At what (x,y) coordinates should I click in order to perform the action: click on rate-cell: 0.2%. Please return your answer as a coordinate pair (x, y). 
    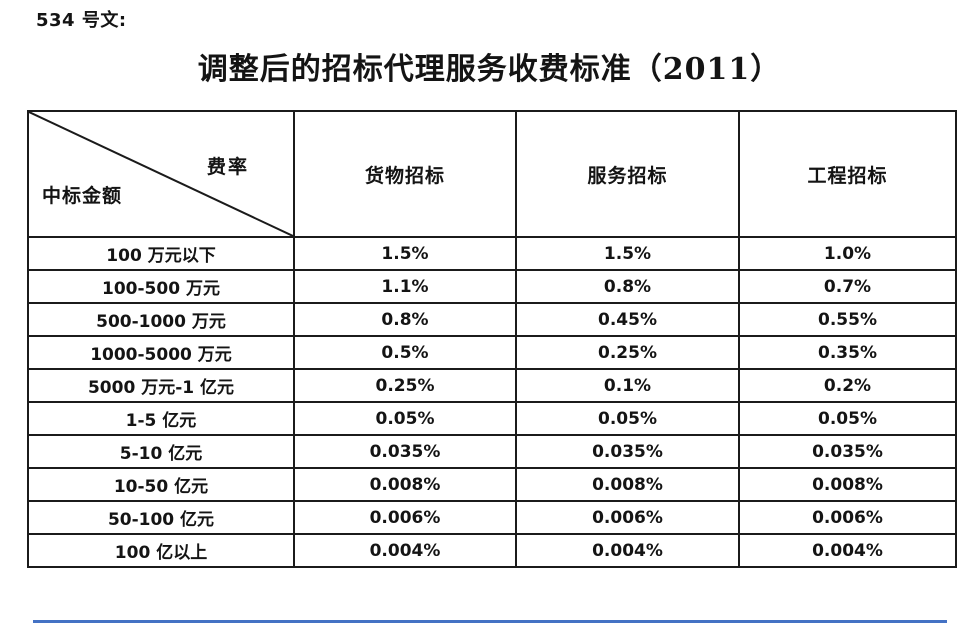
    Looking at the image, I should click on (847, 385).